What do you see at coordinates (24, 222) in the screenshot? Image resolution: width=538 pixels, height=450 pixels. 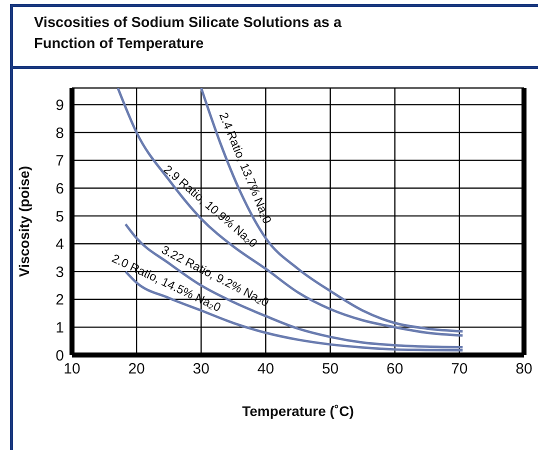 I see `y-axis-title: Viscosity (poise)` at bounding box center [24, 222].